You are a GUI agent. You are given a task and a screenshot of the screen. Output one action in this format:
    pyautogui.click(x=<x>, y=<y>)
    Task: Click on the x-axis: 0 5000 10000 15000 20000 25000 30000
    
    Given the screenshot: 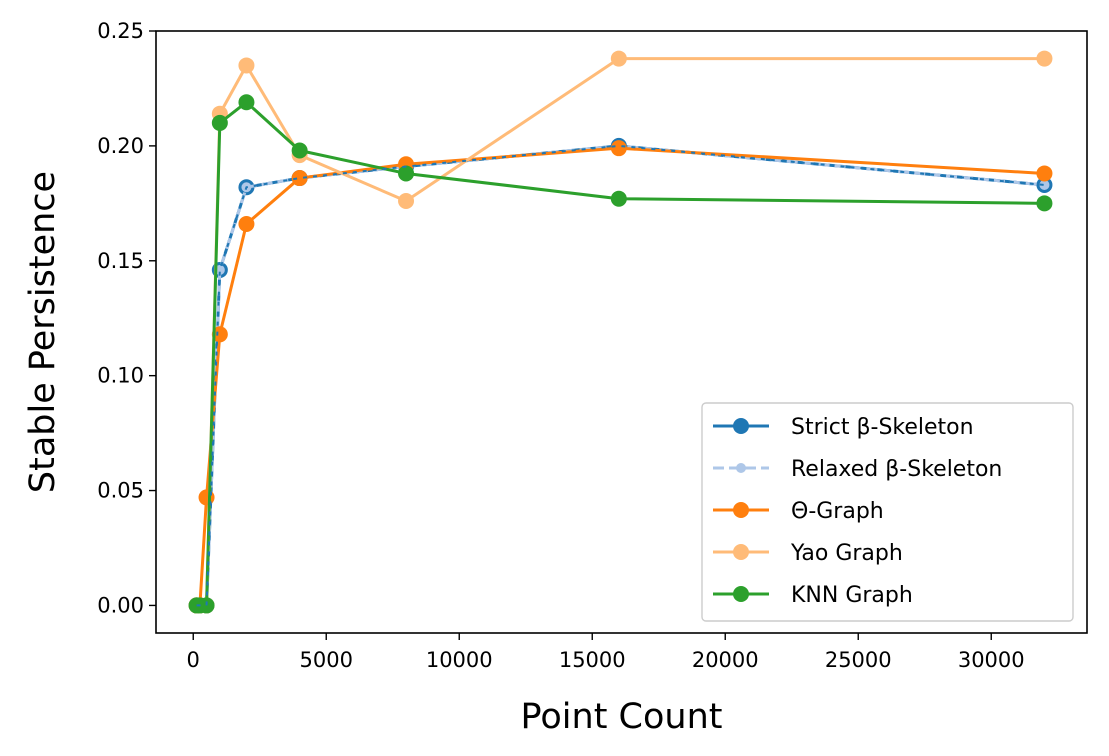 What is the action you would take?
    pyautogui.click(x=606, y=652)
    